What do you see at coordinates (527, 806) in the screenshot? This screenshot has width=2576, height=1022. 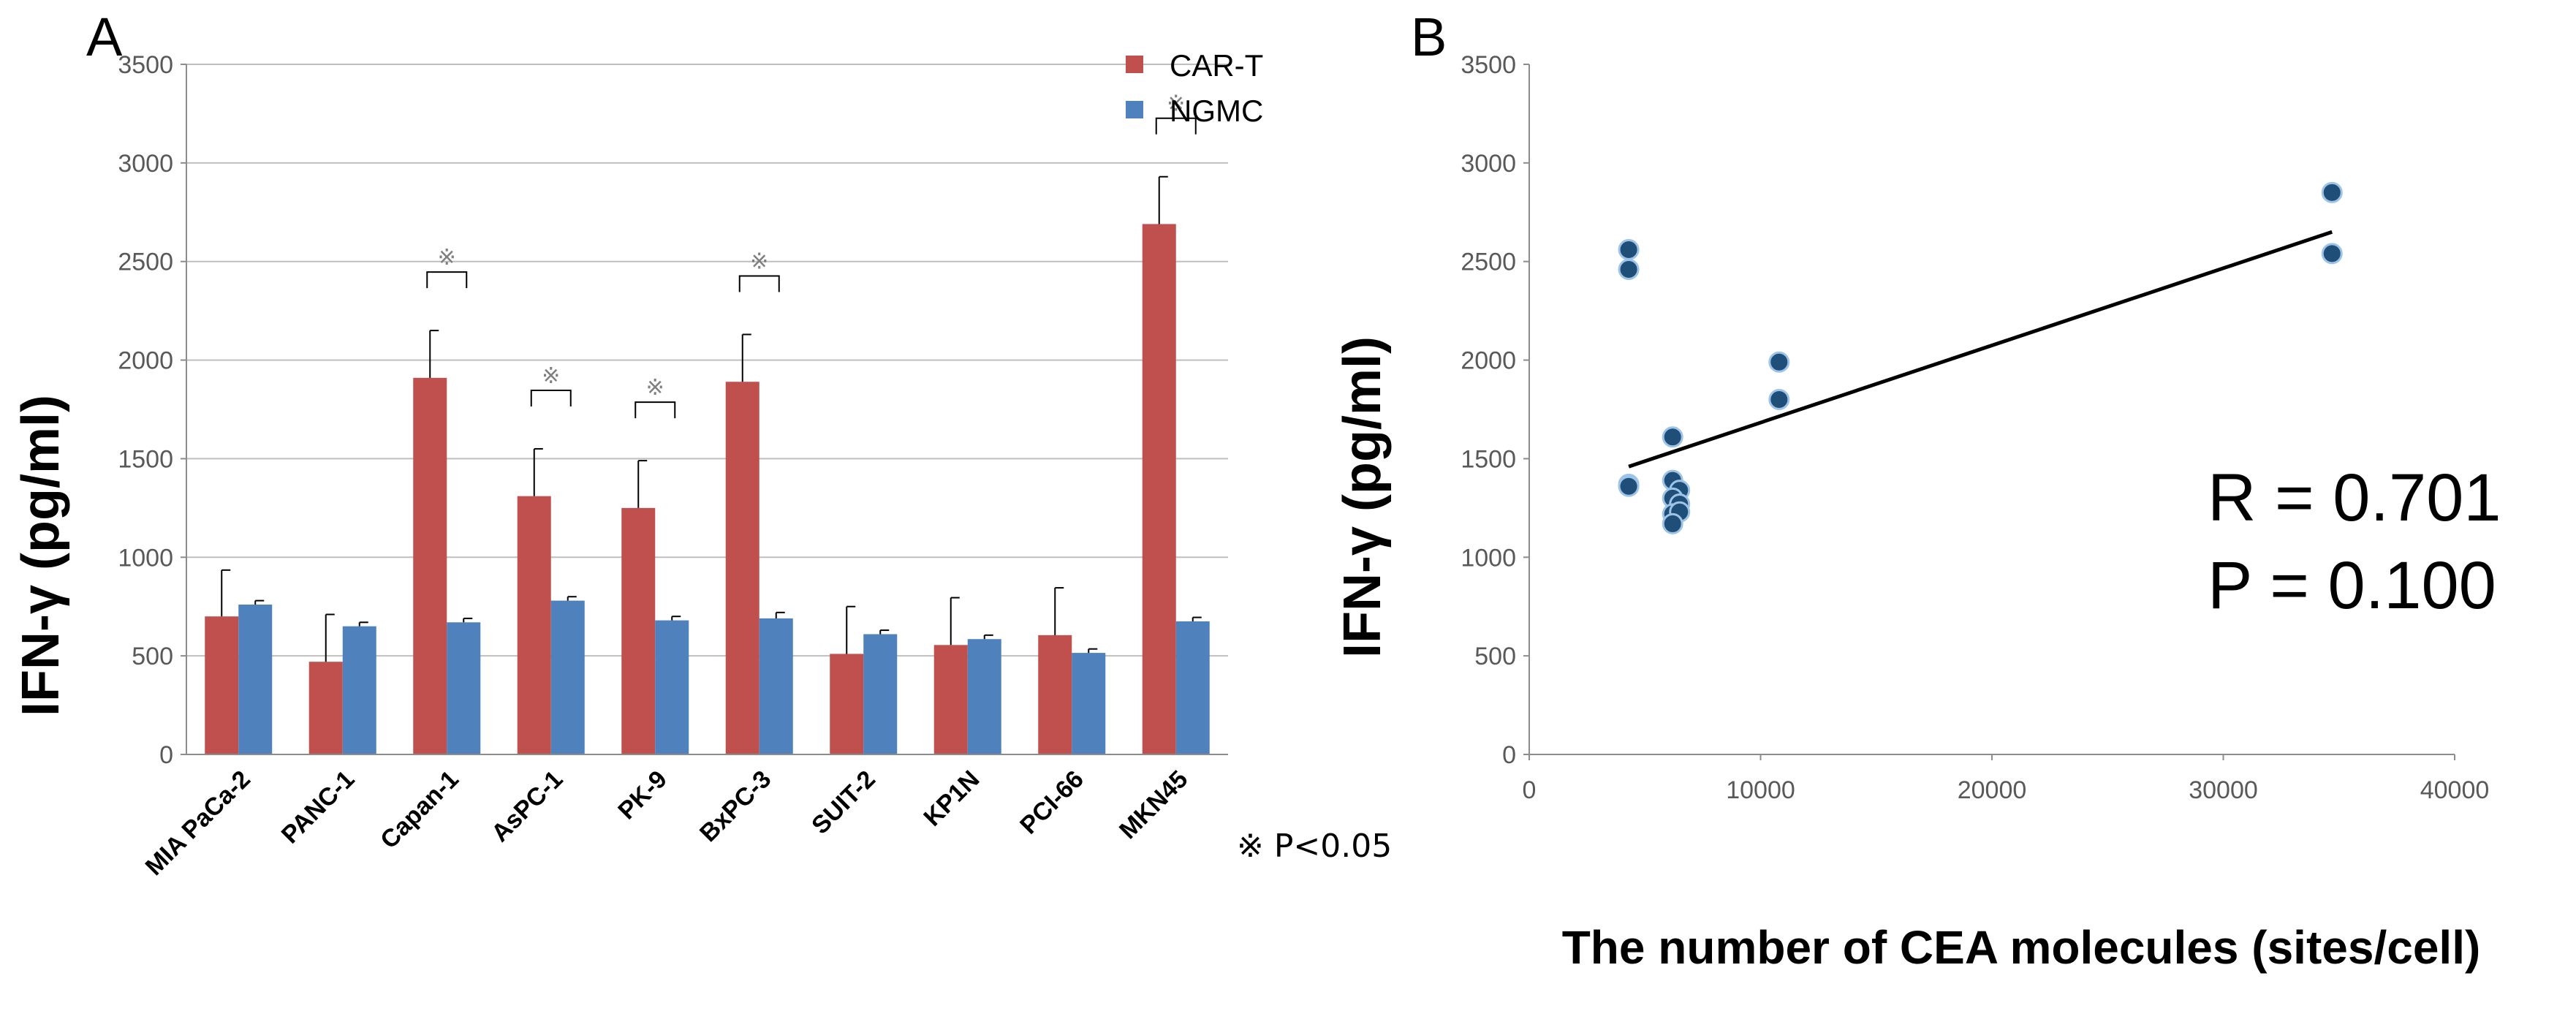 I see `x-category-label: AsPC-1` at bounding box center [527, 806].